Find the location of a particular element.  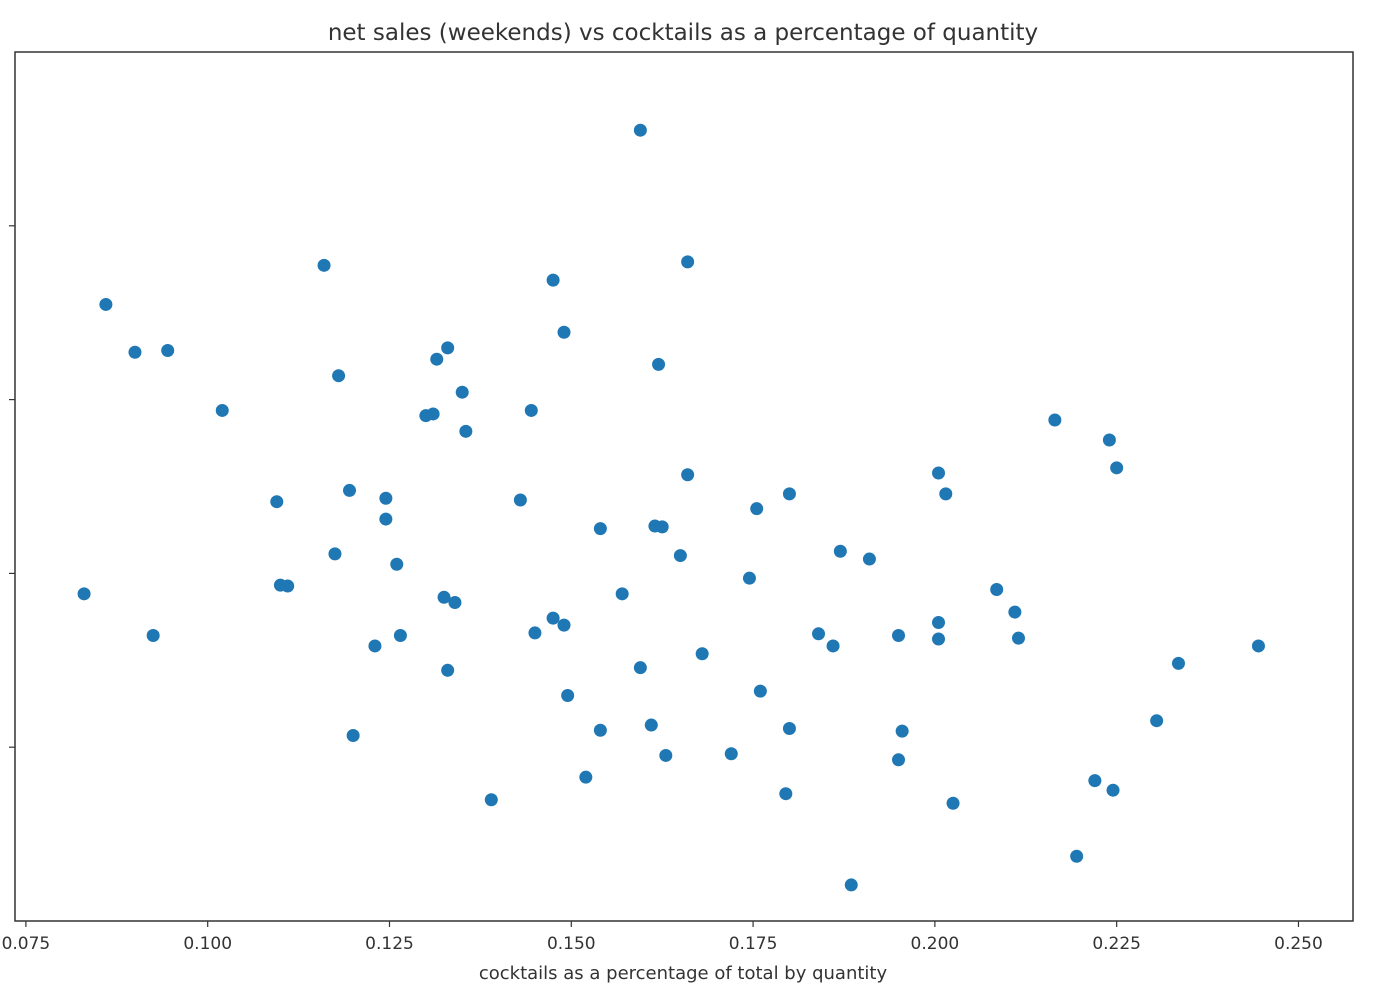

x-tick-label: 0.225 is located at coordinates (1116, 944).